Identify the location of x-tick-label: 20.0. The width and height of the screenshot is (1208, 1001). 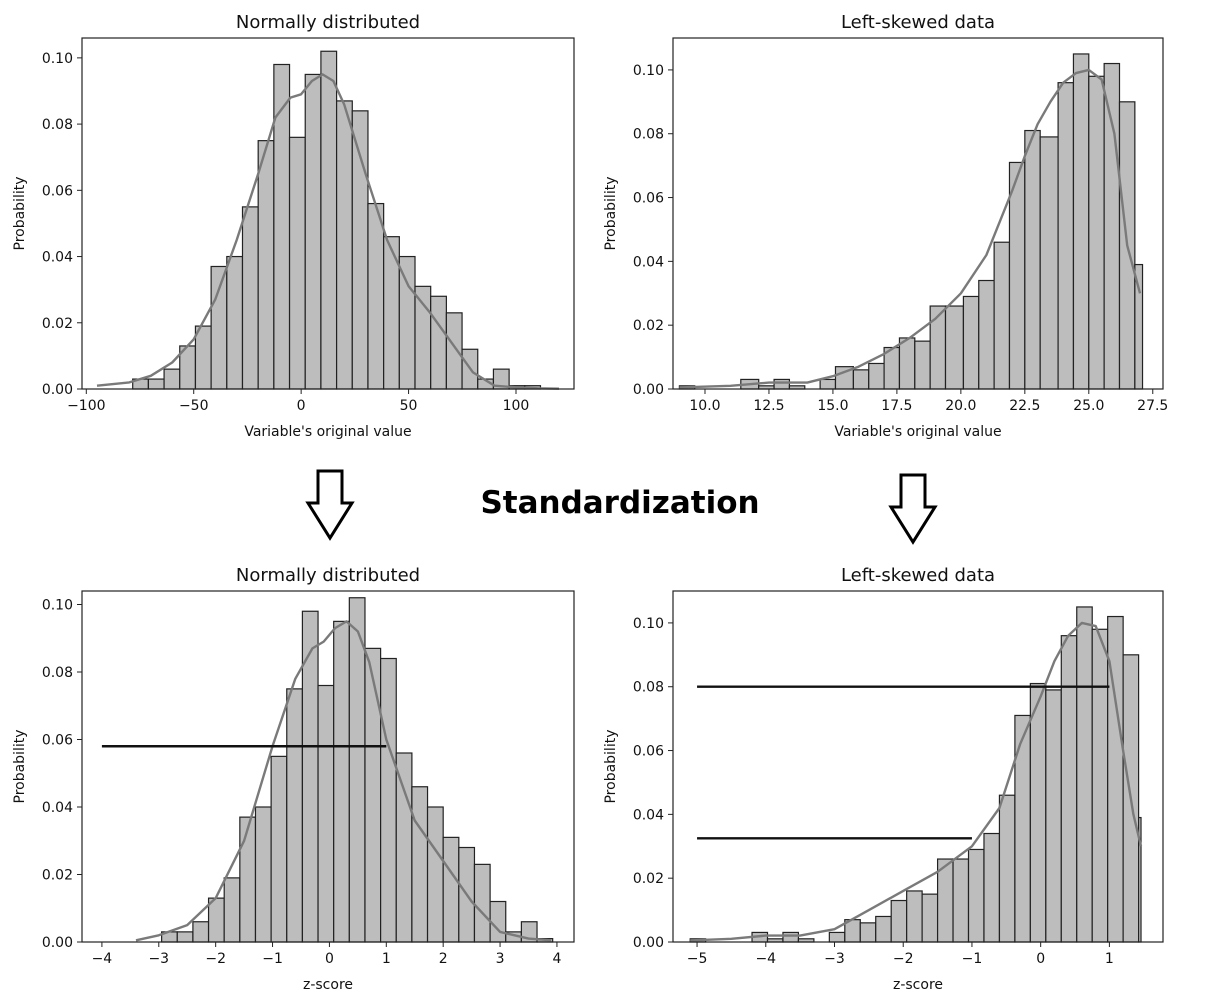
(960, 406).